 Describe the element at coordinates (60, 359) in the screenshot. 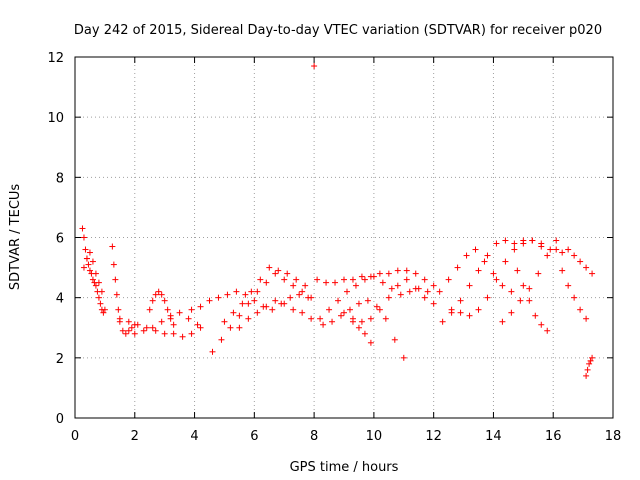

I see `y-tick-label: 2` at that location.